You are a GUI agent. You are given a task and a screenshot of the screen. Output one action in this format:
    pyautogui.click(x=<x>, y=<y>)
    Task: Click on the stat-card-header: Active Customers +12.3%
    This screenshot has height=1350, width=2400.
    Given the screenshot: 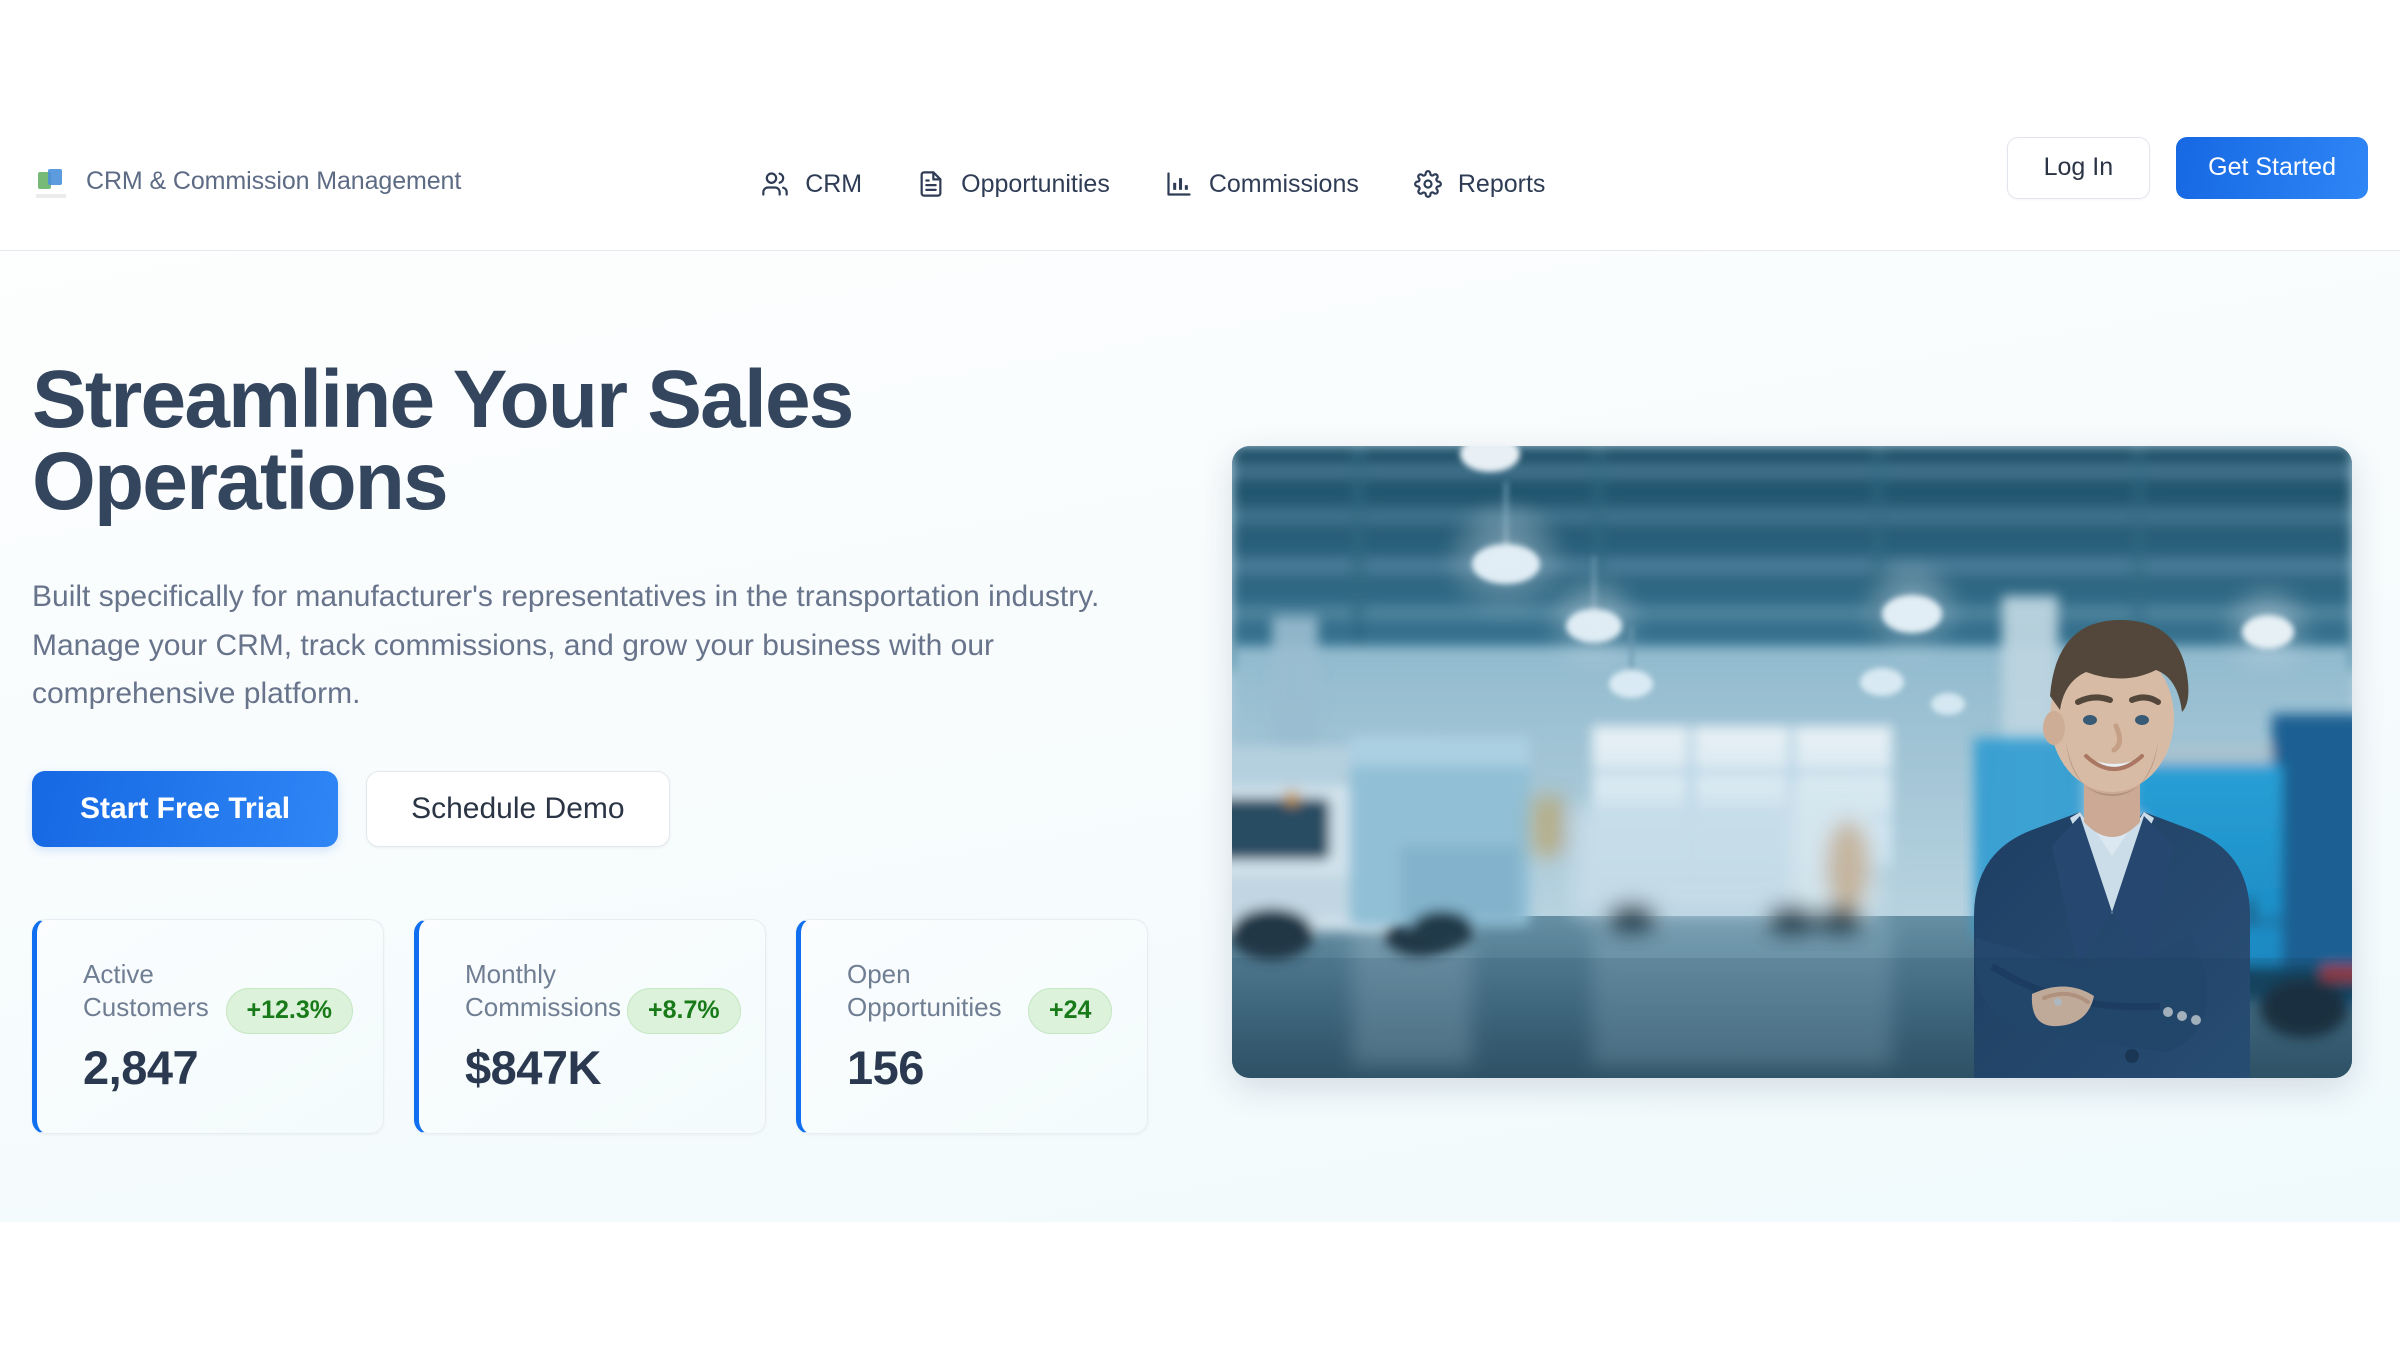 What is the action you would take?
    pyautogui.click(x=218, y=996)
    